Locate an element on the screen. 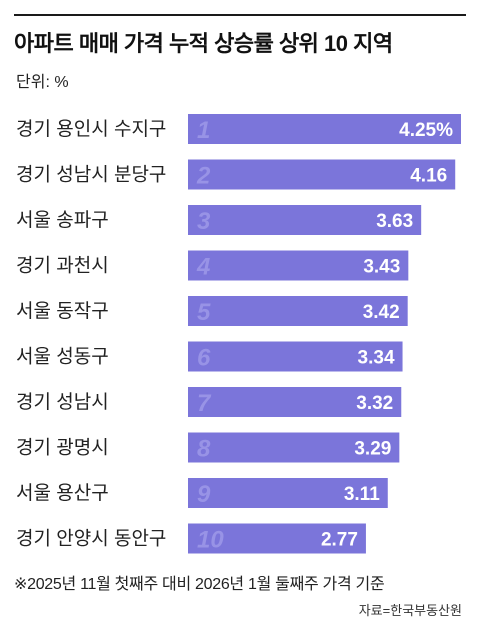  value-label: 3.11 is located at coordinates (362, 494).